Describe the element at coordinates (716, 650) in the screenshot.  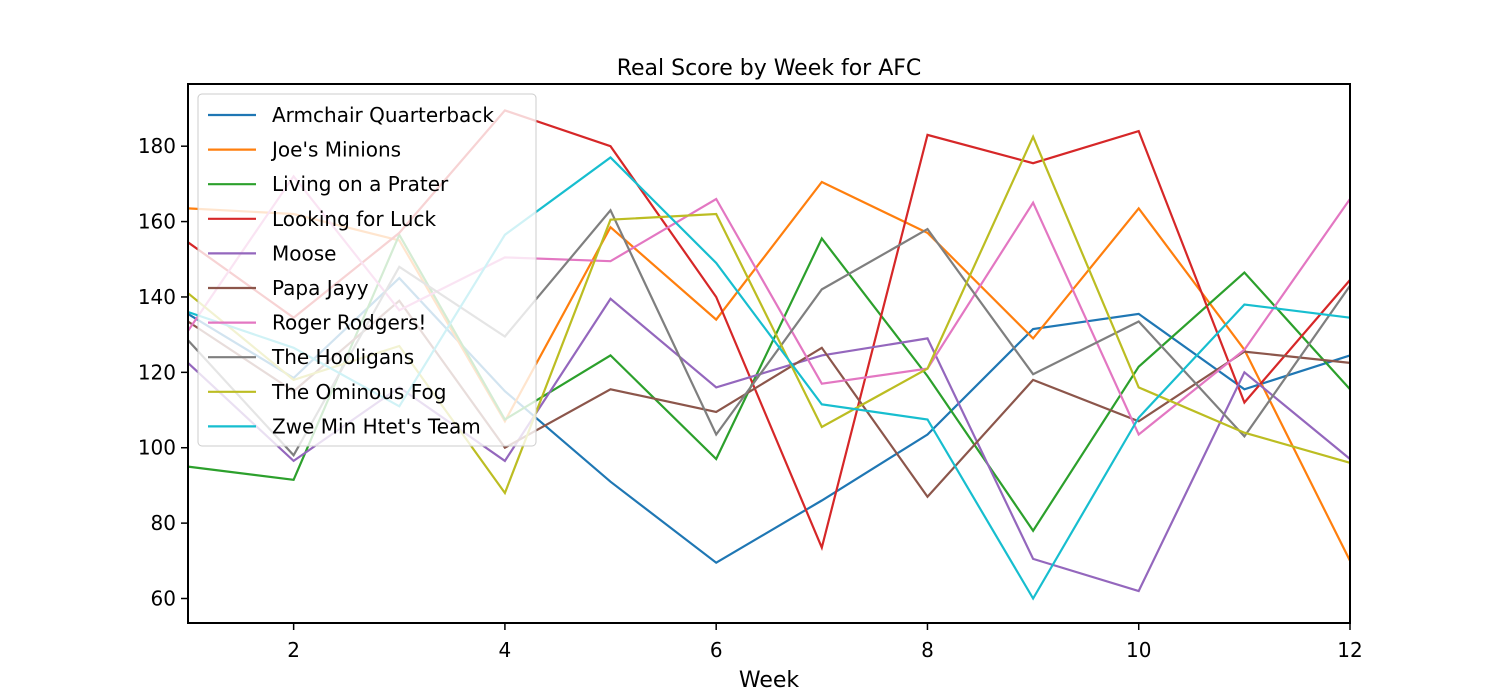
I see `x-tick-label: 6` at that location.